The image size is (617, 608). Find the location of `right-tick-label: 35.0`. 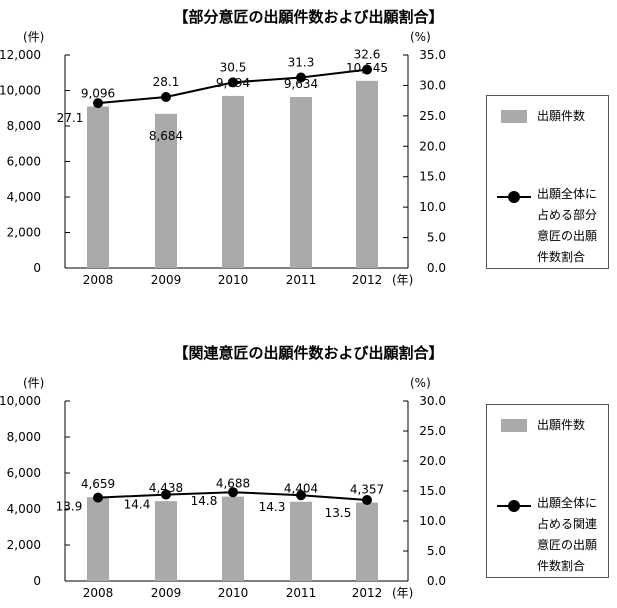

right-tick-label: 35.0 is located at coordinates (432, 55).